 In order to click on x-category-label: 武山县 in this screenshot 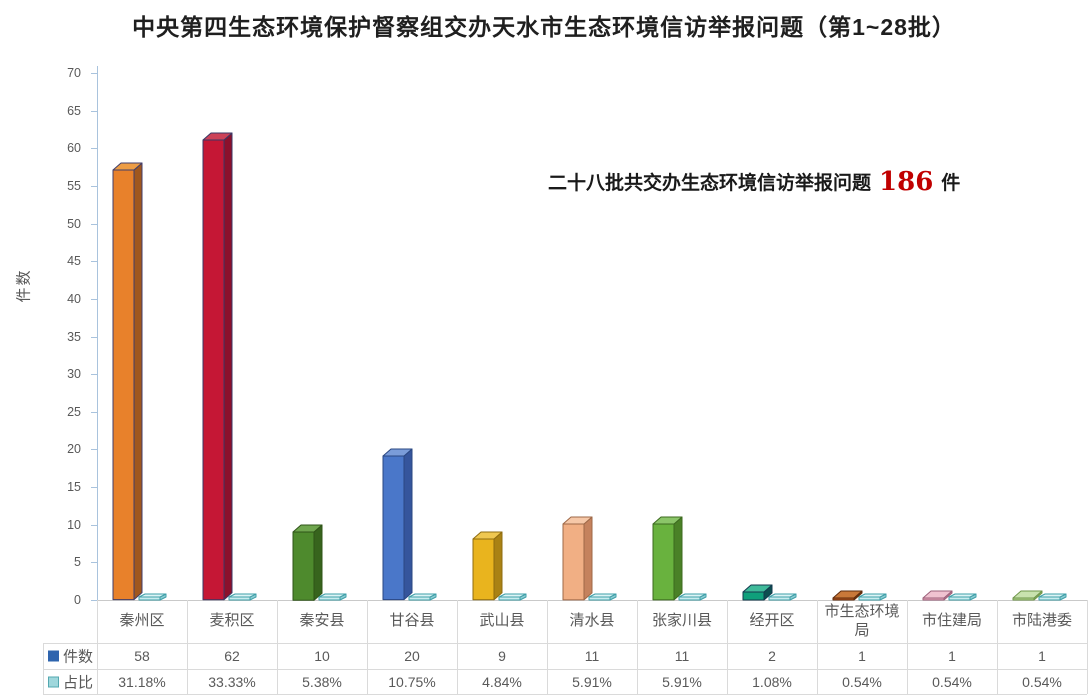, I will do `click(502, 621)`.